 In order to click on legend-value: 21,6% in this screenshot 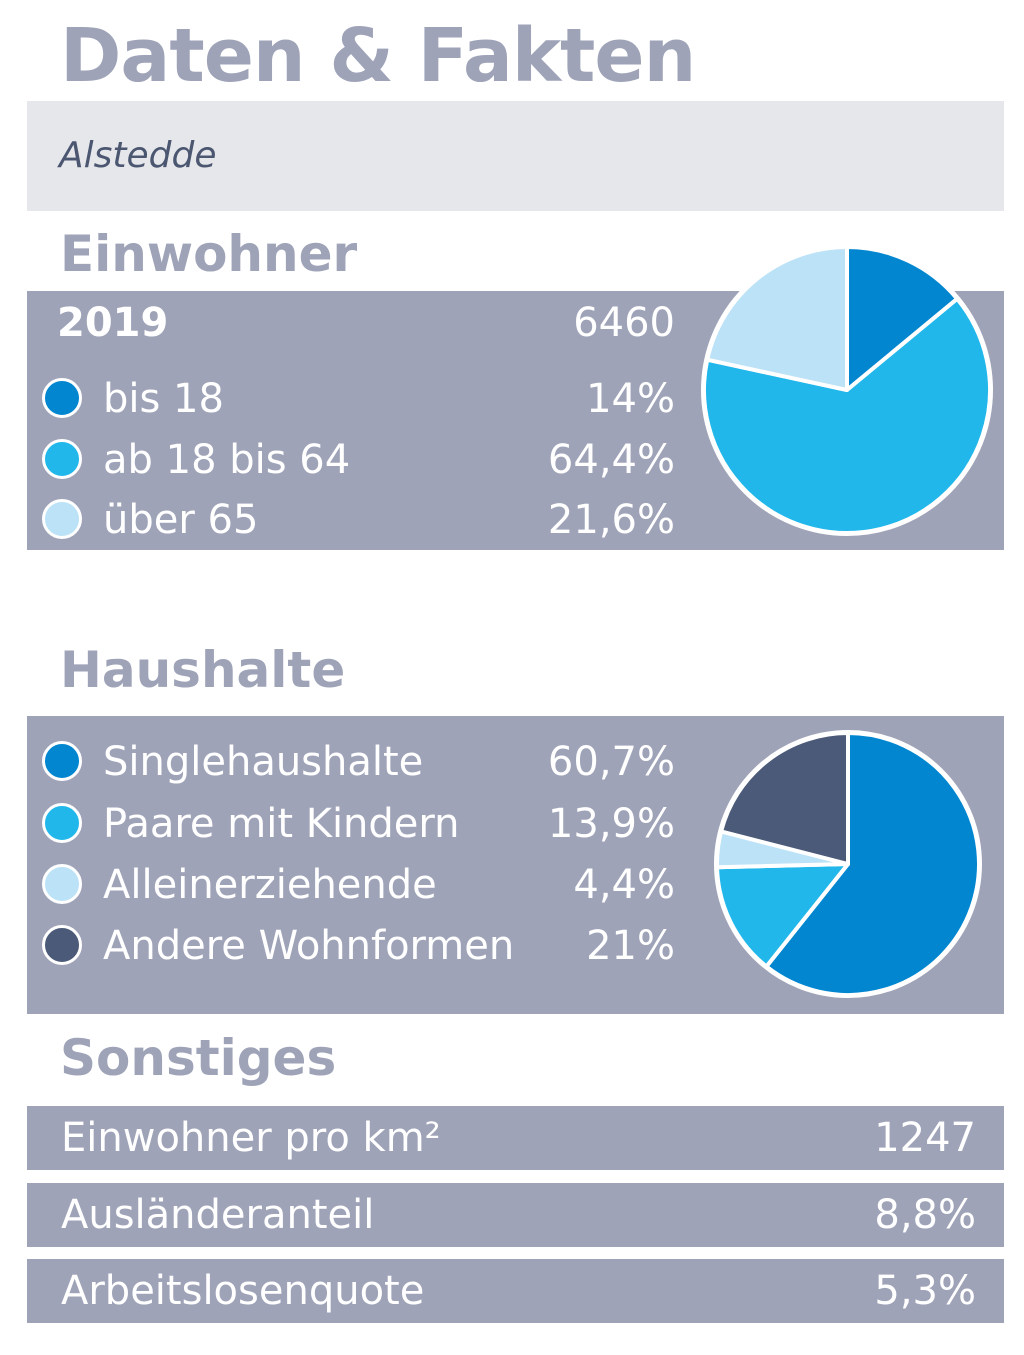, I will do `click(611, 520)`.